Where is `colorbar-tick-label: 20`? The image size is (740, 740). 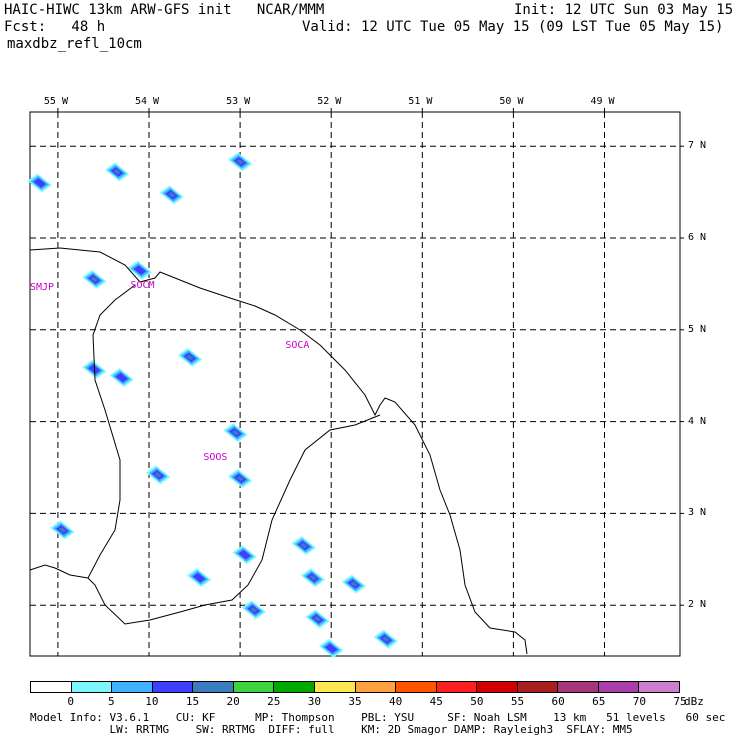 colorbar-tick-label: 20 is located at coordinates (233, 701).